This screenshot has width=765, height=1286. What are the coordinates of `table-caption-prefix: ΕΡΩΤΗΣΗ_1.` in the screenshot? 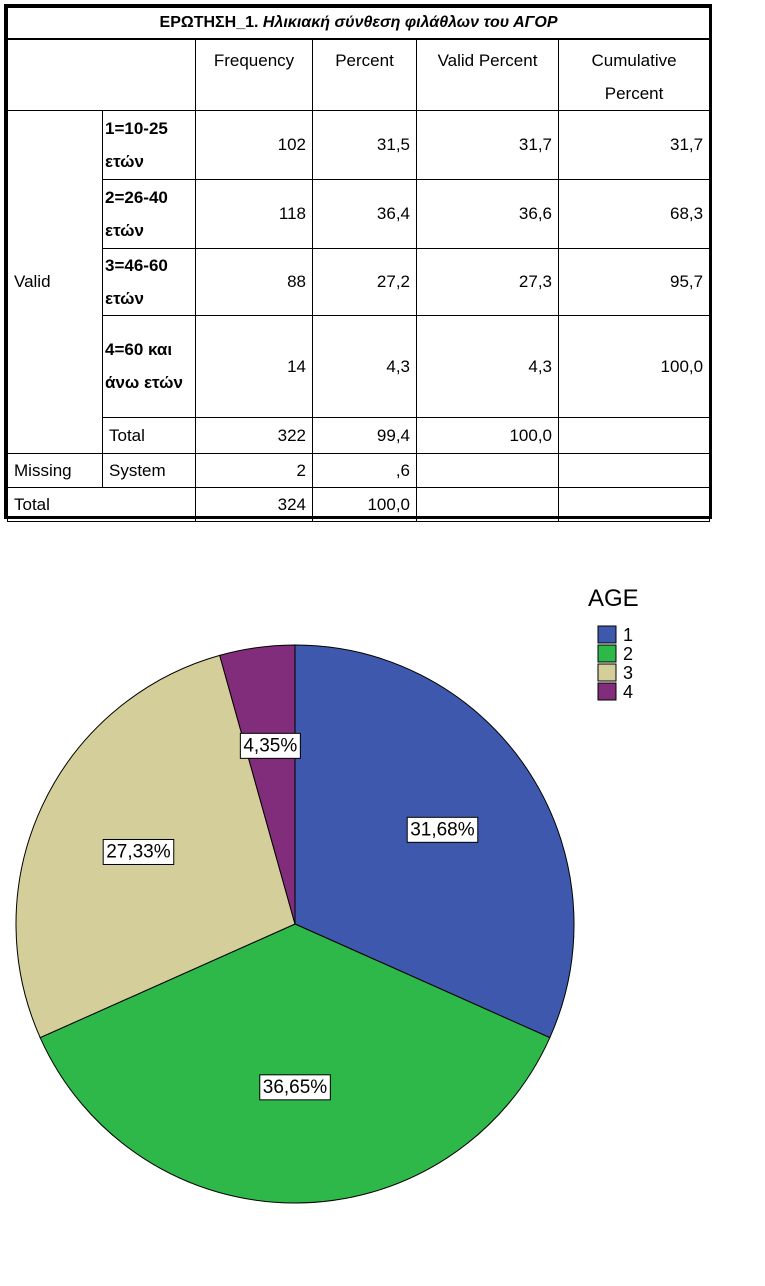 It's located at (209, 22).